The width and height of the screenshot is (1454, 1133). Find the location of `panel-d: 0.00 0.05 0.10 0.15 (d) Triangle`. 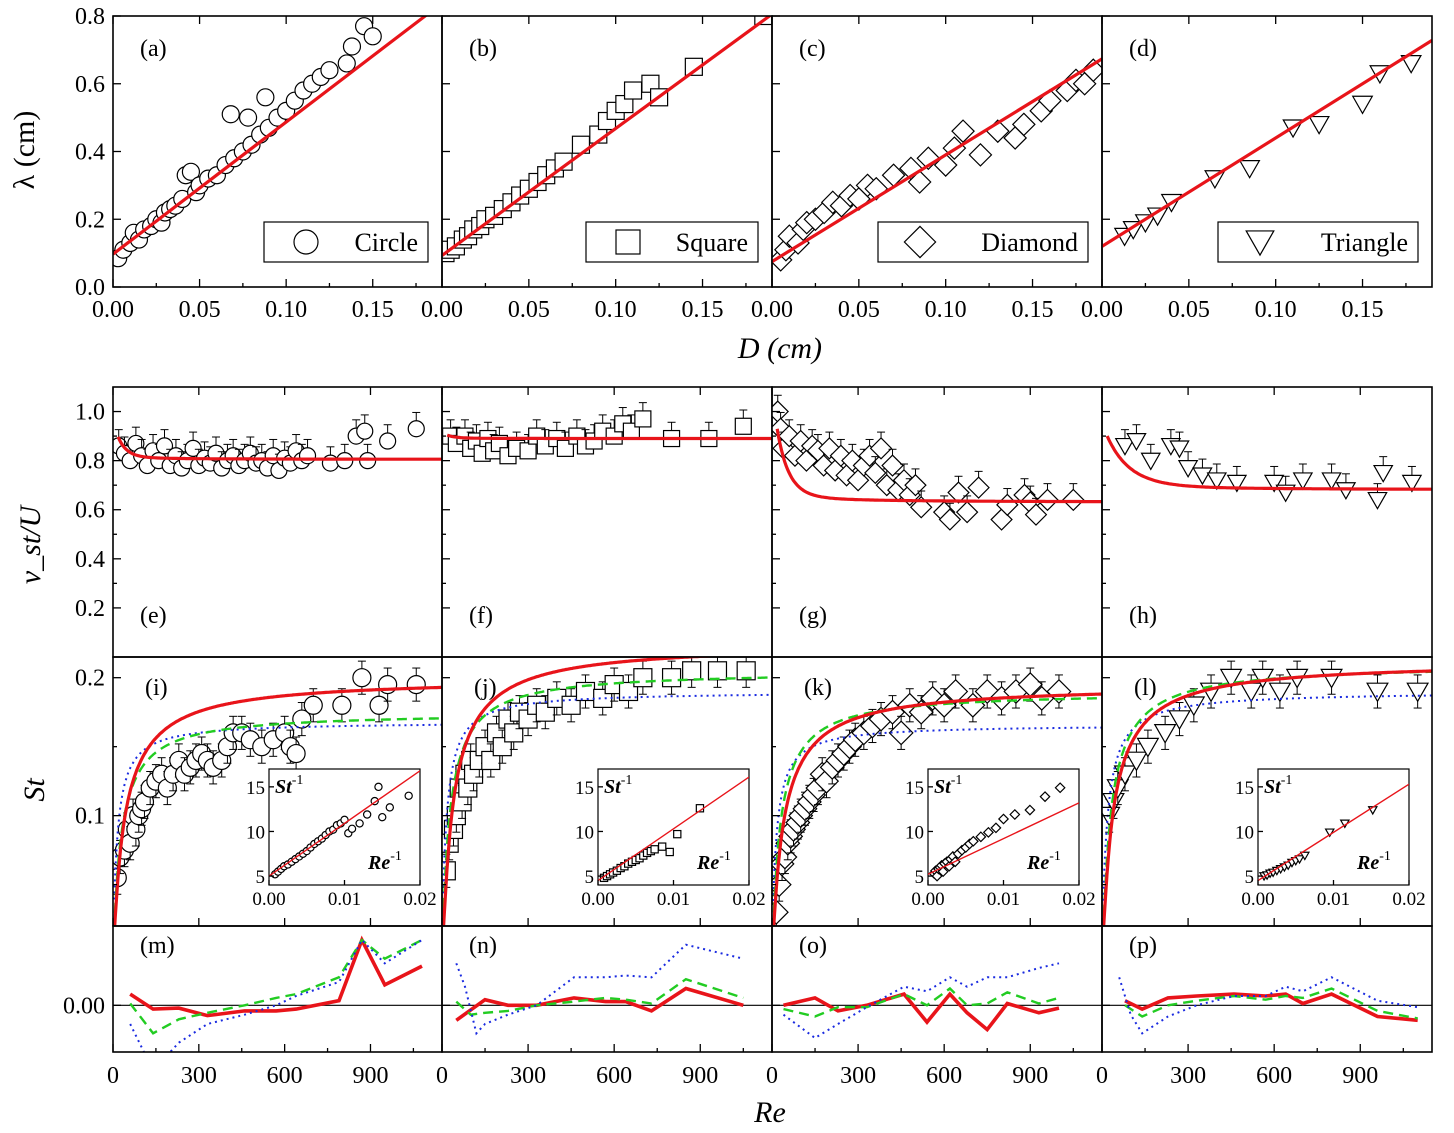

panel-d: 0.00 0.05 0.10 0.15 (d) Triangle is located at coordinates (1257, 169).